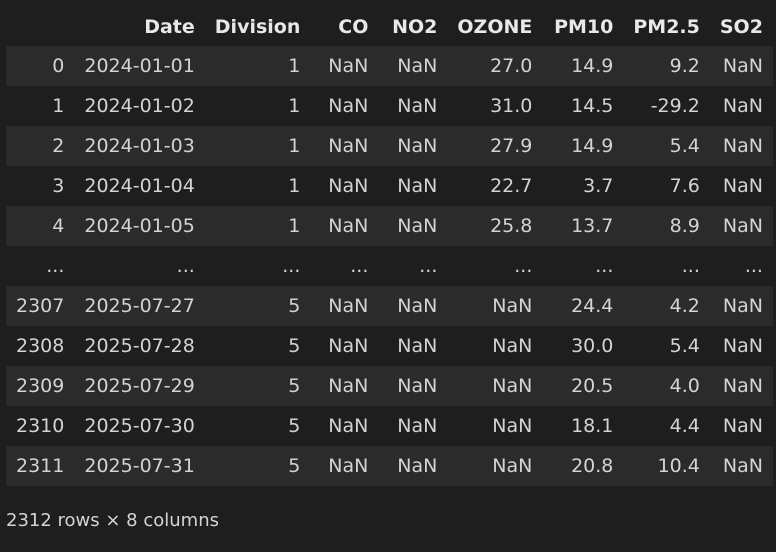  Describe the element at coordinates (389, 466) in the screenshot. I see `table-row: 2311 2025-07-31 5 NaN NaN NaN 20.8 10.4 NaN` at that location.